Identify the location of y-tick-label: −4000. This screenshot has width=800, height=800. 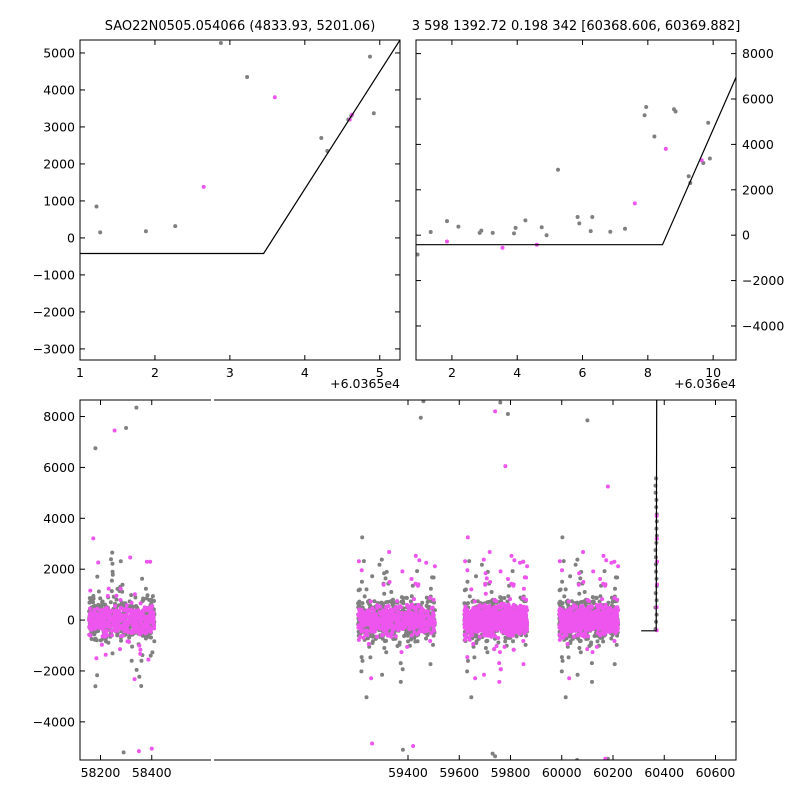
(54, 721).